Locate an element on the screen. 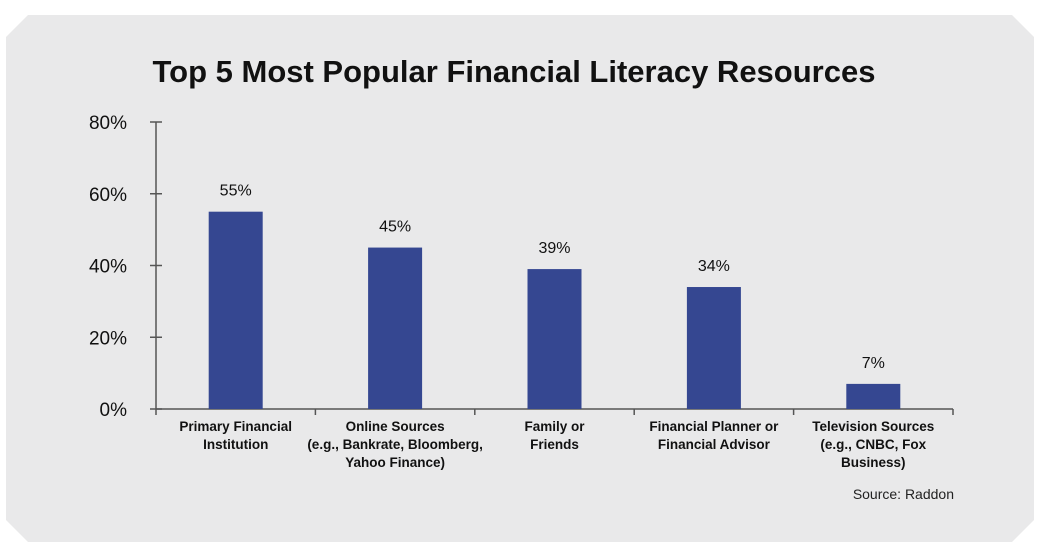 Image resolution: width=1045 pixels, height=557 pixels. data-label: 34% is located at coordinates (714, 266).